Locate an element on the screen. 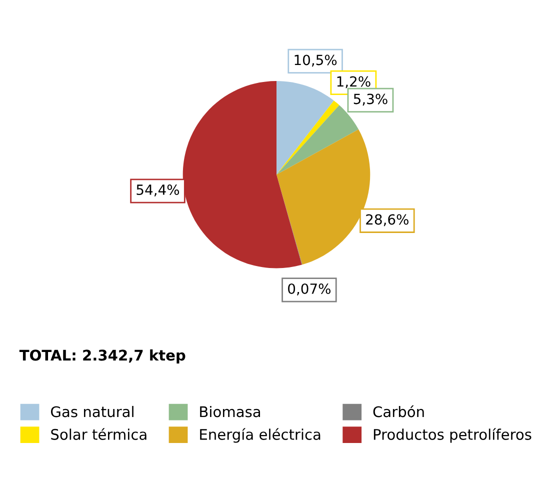  data-label: 28,6% is located at coordinates (387, 220).